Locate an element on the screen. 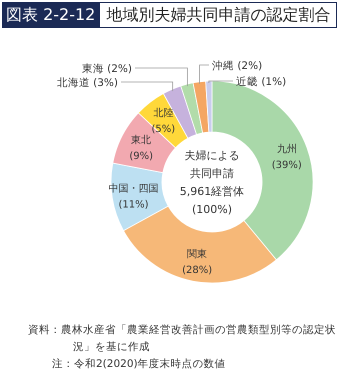  slice-label: 東海 (2%) is located at coordinates (107, 68).